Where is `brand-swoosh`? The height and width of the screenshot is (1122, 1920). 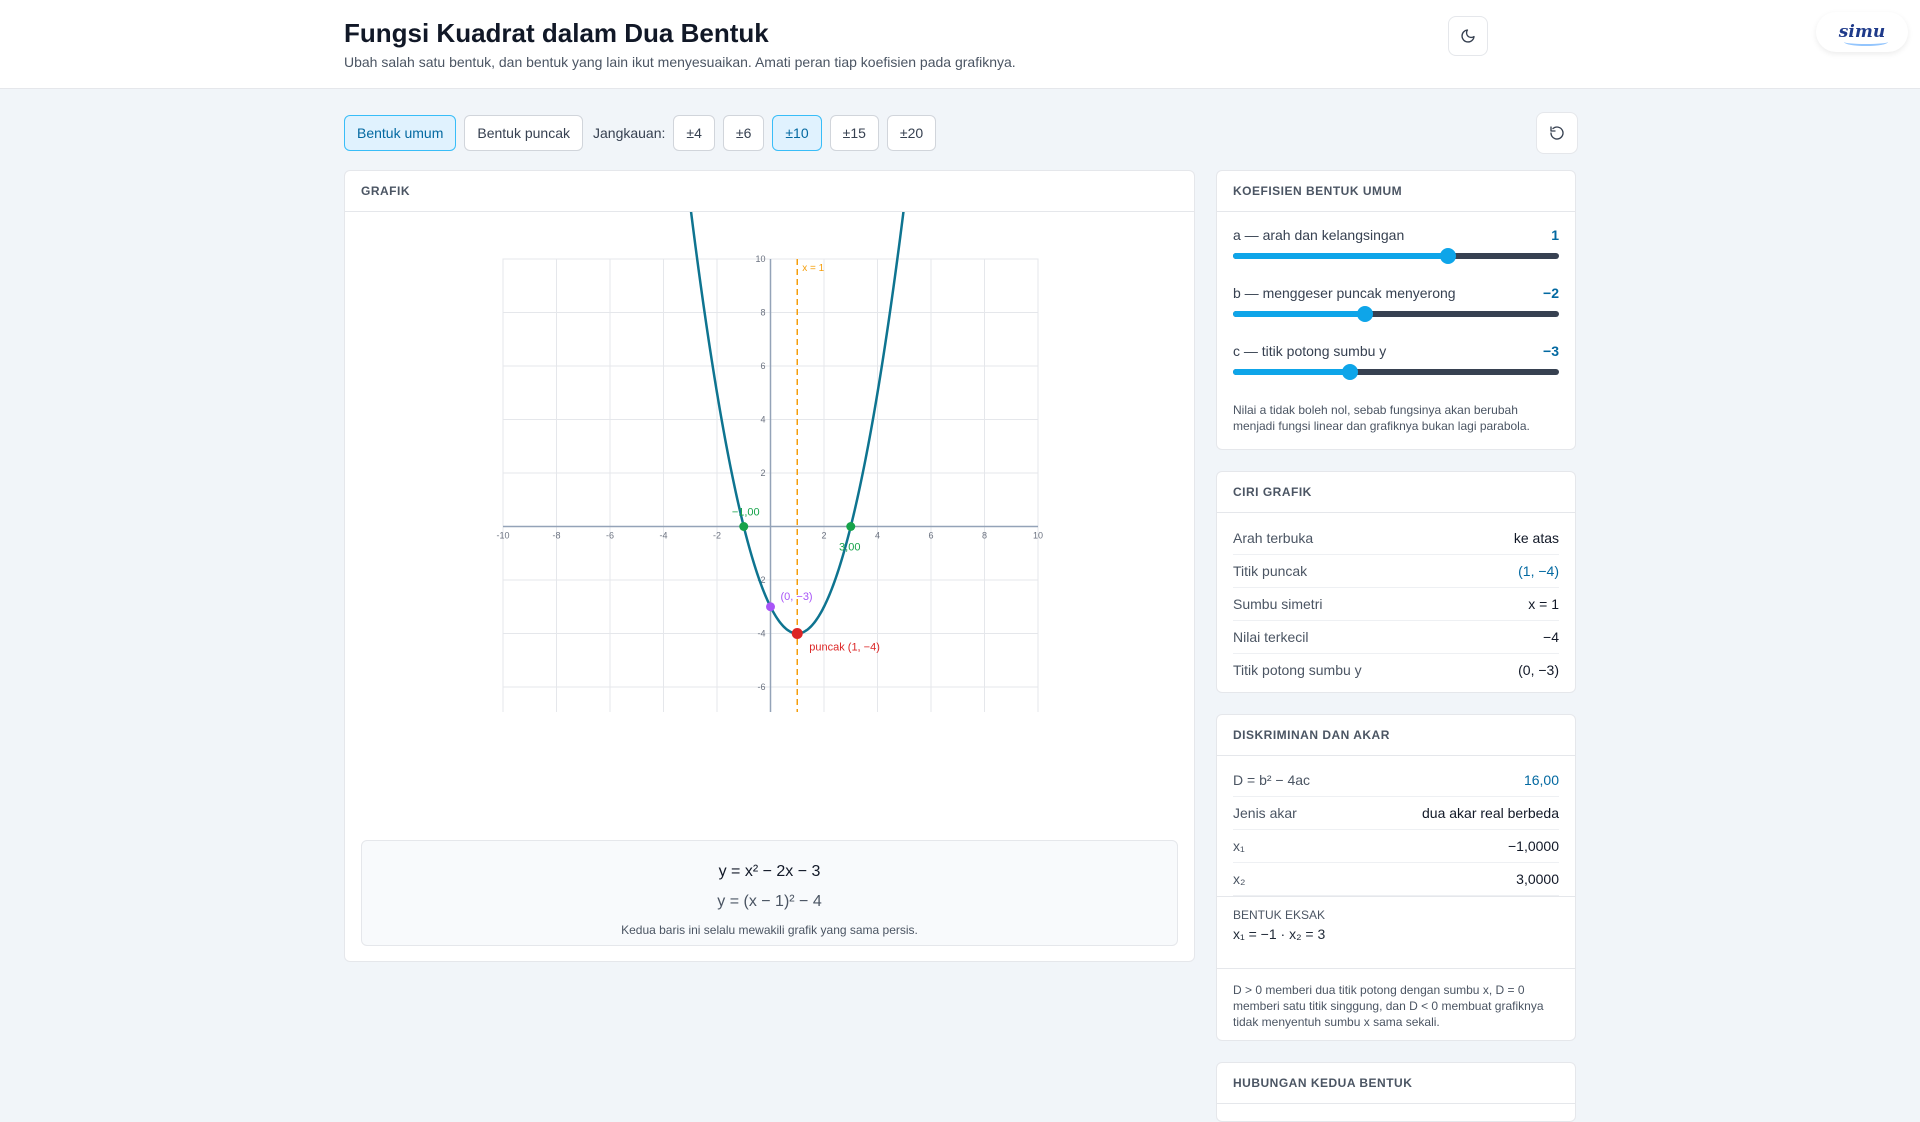 brand-swoosh is located at coordinates (1866, 42).